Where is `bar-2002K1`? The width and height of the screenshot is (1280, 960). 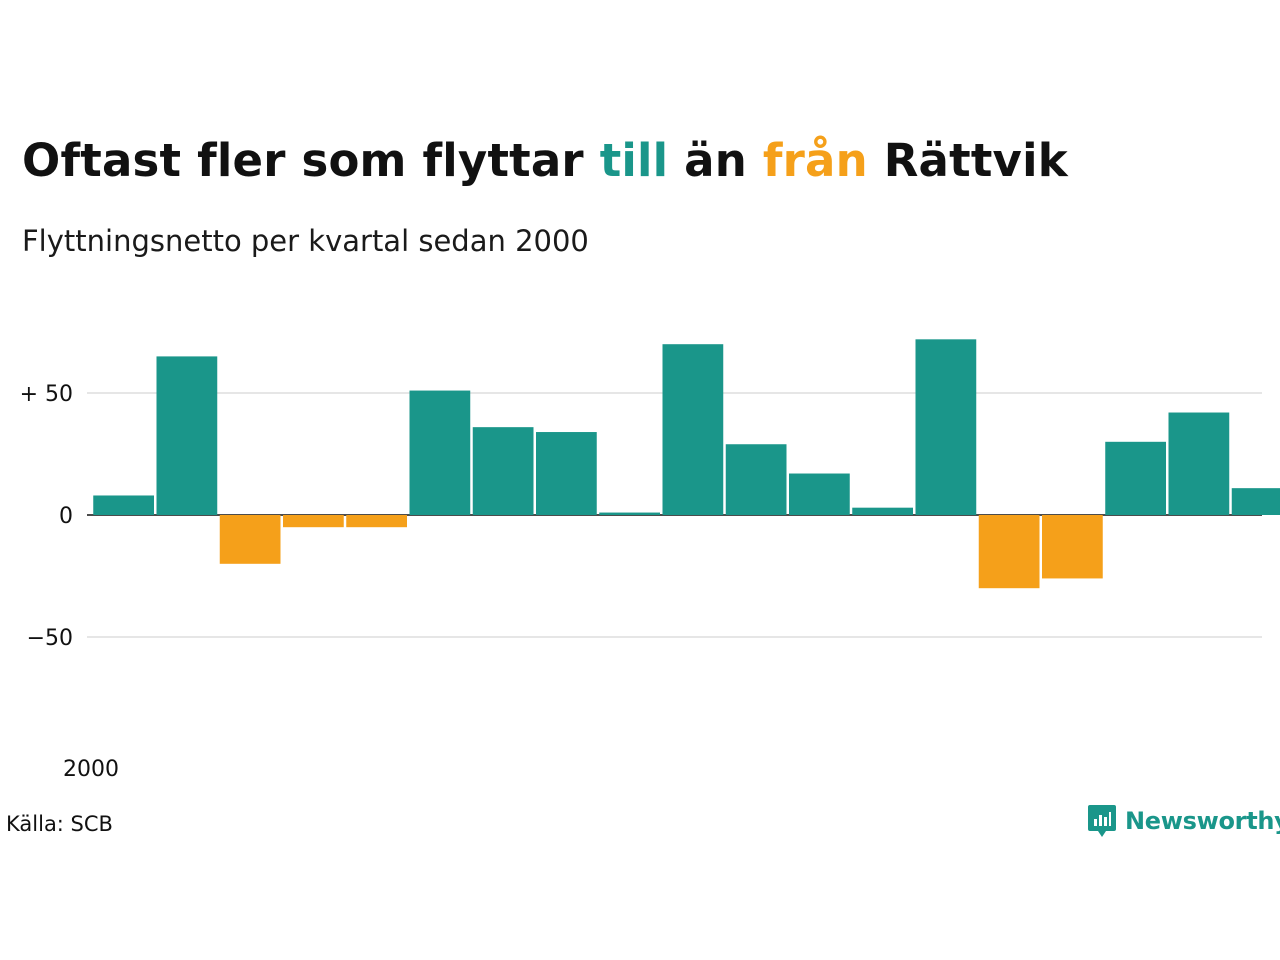
bar-2002K1 is located at coordinates (629, 513).